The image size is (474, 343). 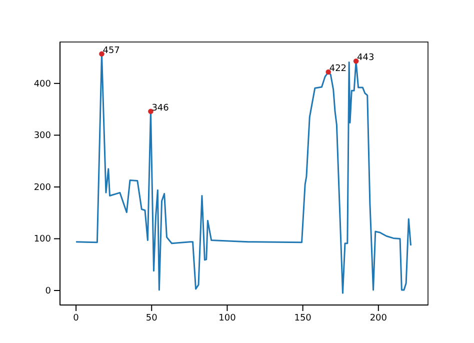 I want to click on y-tick-label: 0, so click(x=48, y=291).